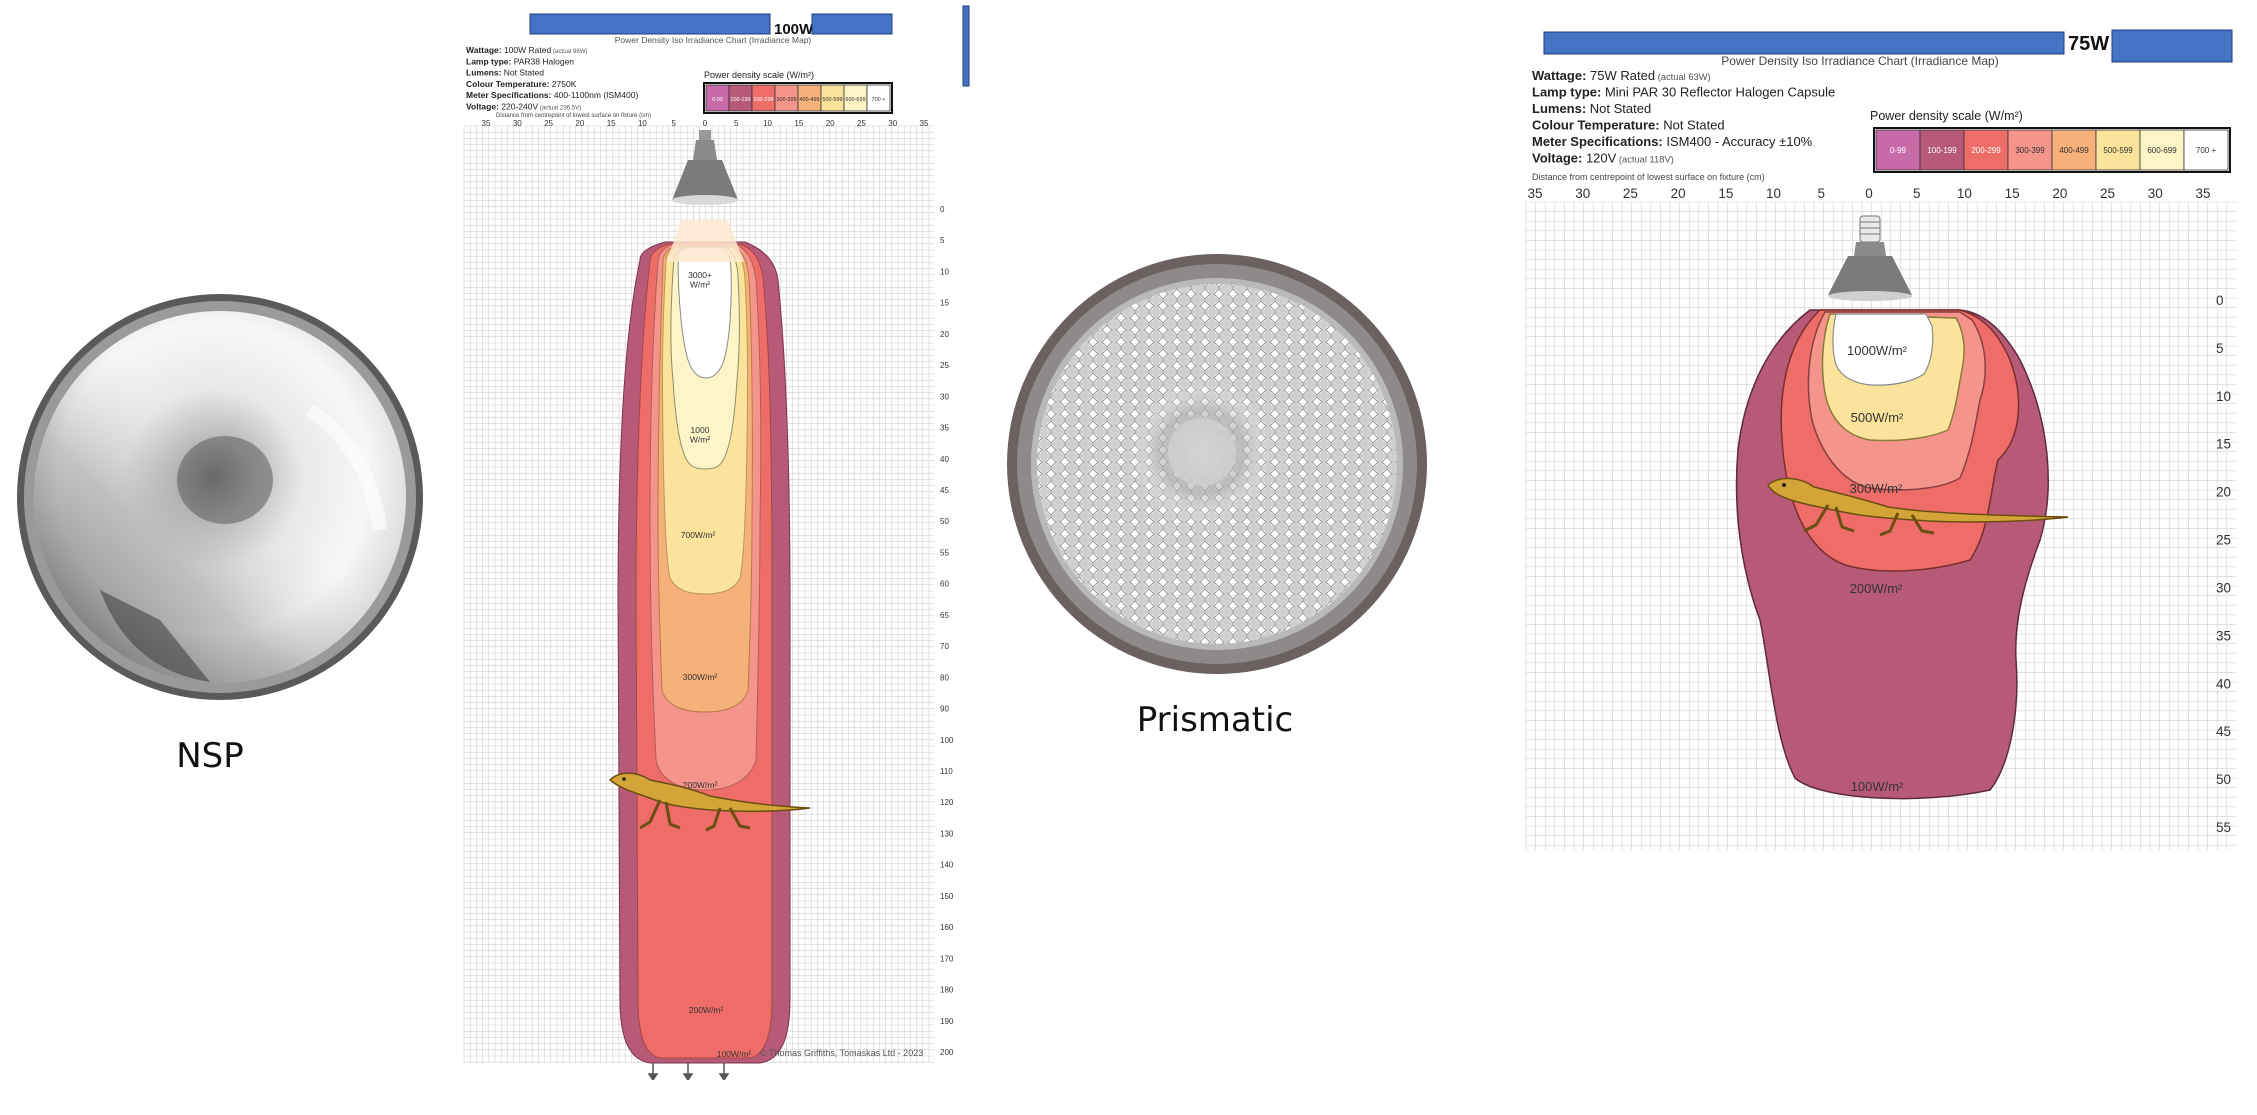 The image size is (2257, 1115). What do you see at coordinates (944, 334) in the screenshot?
I see `y-tick-label: 20` at bounding box center [944, 334].